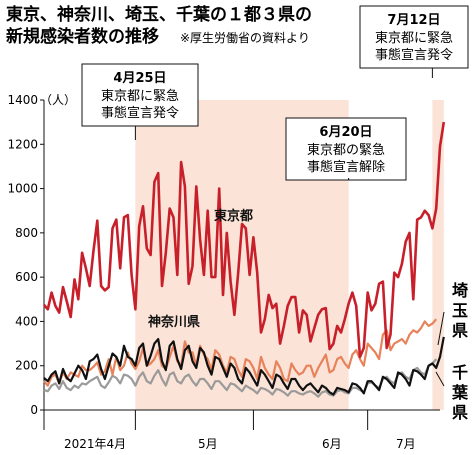 The image size is (474, 455). I want to click on x-label-apr: 2021年4月, so click(95, 444).